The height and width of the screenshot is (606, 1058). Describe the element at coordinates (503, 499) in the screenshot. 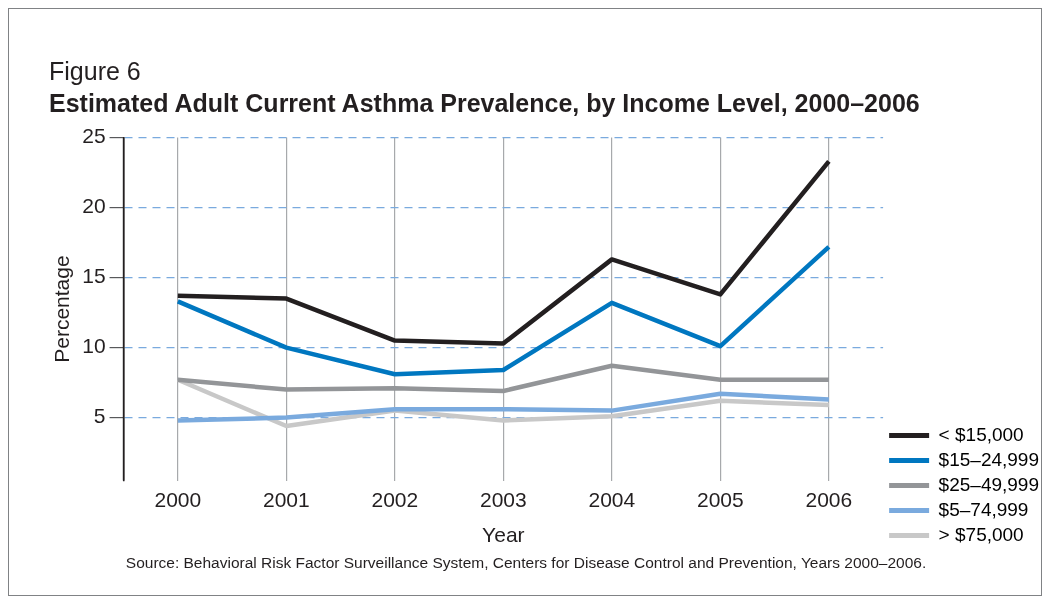

I see `x-tick-label: 2003` at that location.